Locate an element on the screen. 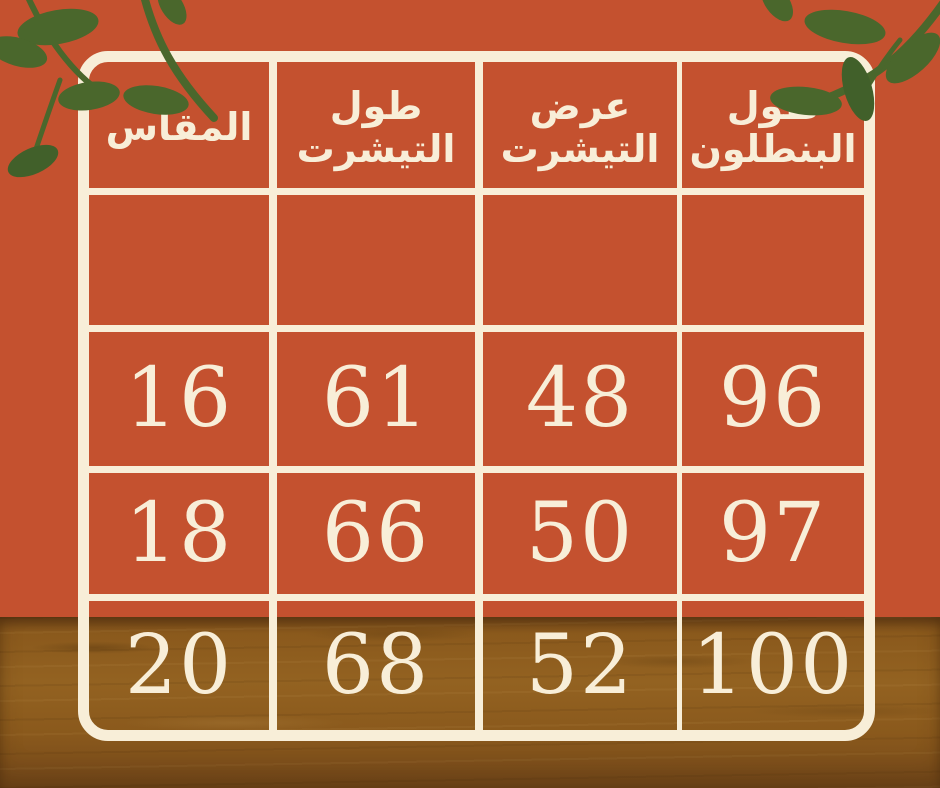  table-cell-tshirt-width-18: 50 is located at coordinates (582, 537).